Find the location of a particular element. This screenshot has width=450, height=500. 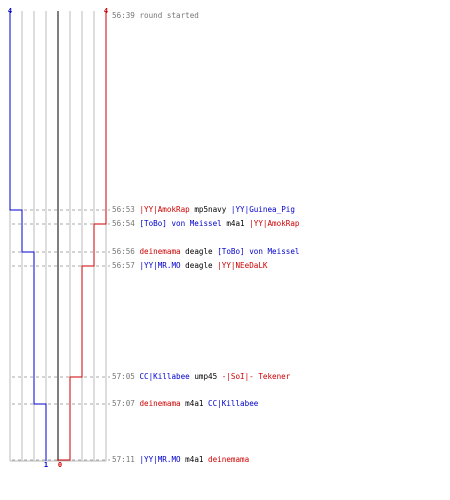

log-time: 57:05 is located at coordinates (123, 376).